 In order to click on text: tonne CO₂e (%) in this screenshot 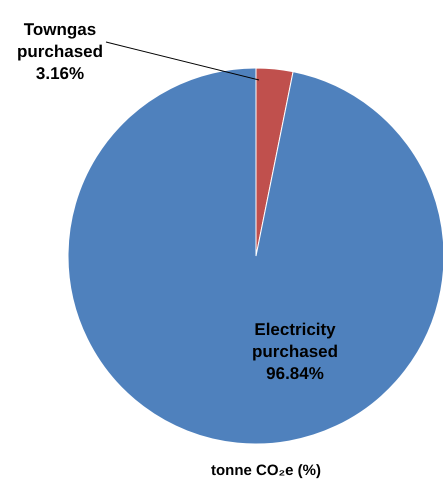, I will do `click(266, 470)`.